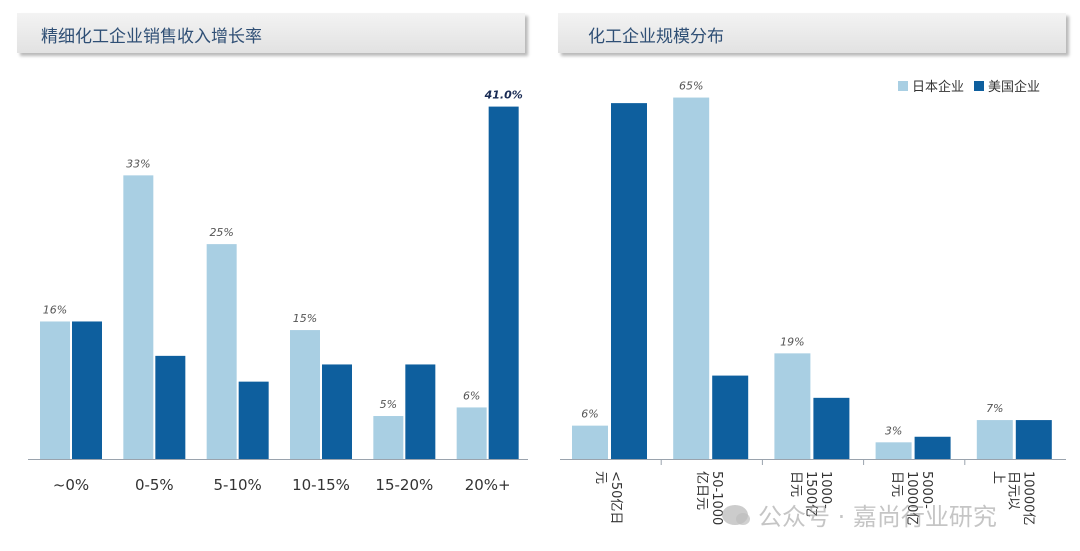 The image size is (1080, 551). Describe the element at coordinates (701, 490) in the screenshot. I see `x-tick-label: 亿日元` at that location.